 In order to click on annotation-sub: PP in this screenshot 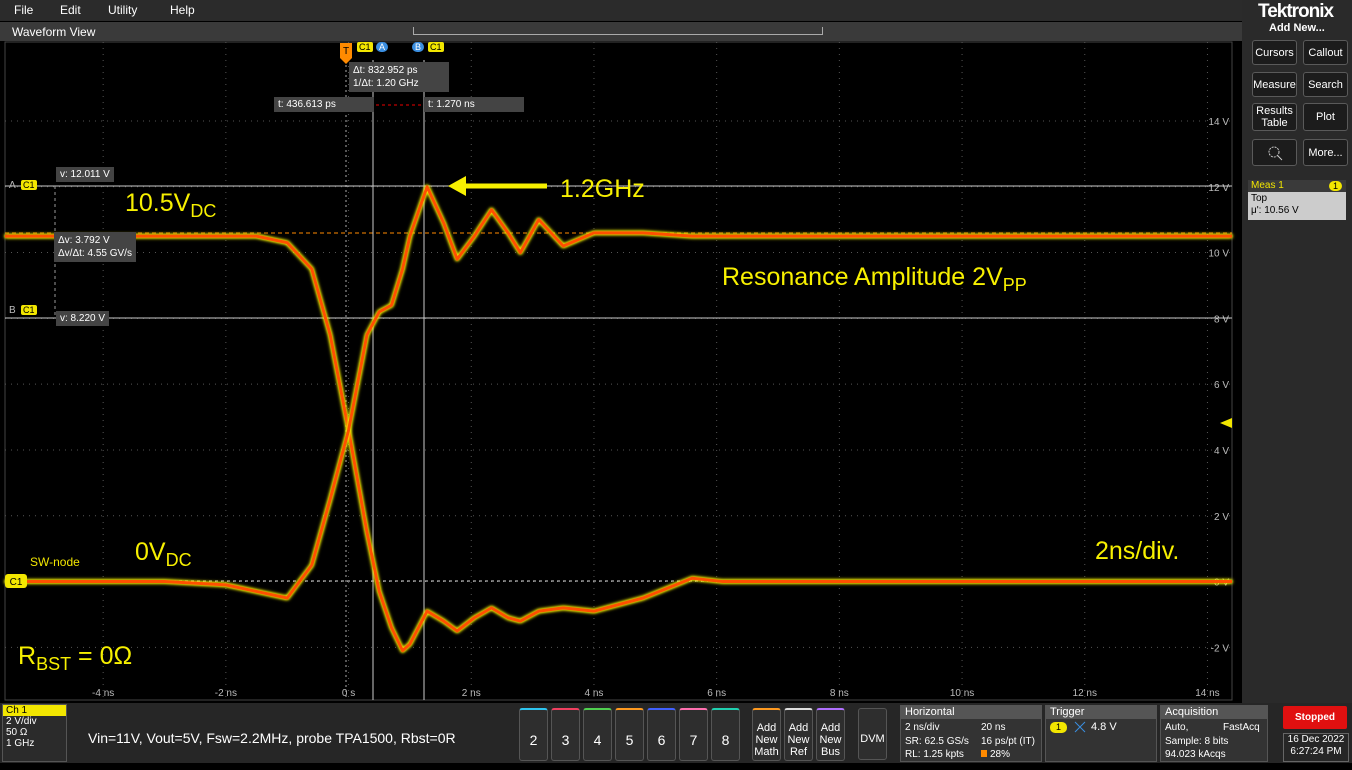, I will do `click(1015, 285)`.